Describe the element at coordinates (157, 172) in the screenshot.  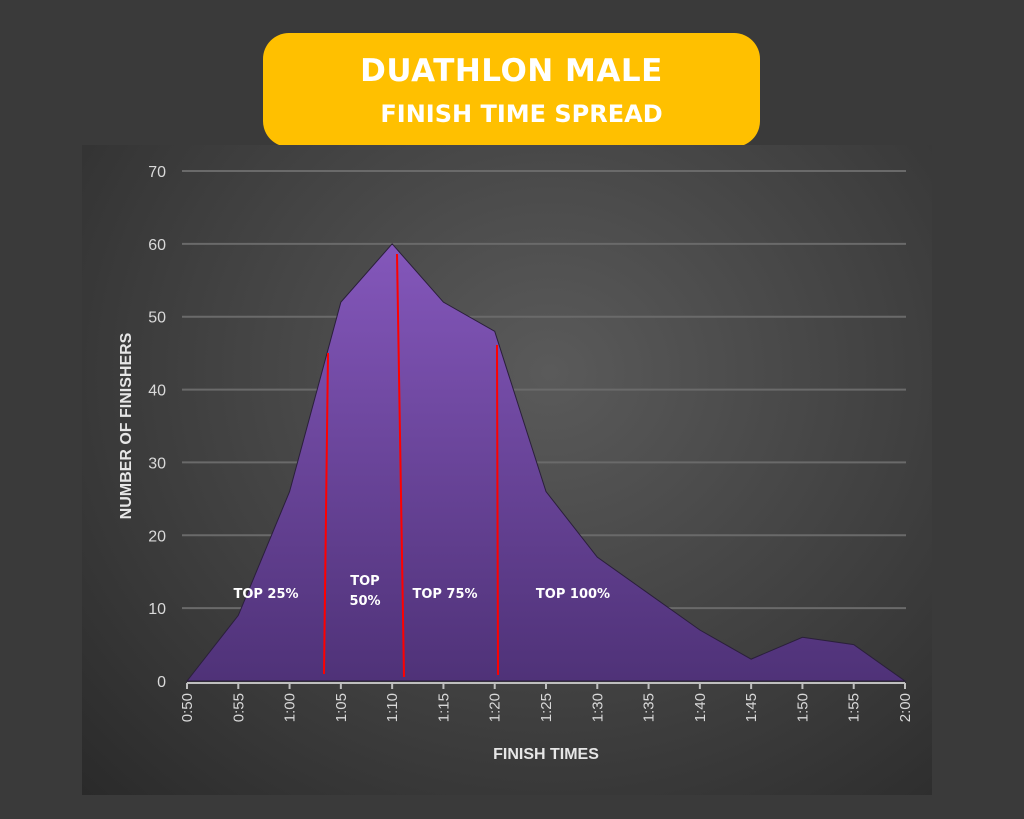
I see `y-tick-label: 70` at that location.